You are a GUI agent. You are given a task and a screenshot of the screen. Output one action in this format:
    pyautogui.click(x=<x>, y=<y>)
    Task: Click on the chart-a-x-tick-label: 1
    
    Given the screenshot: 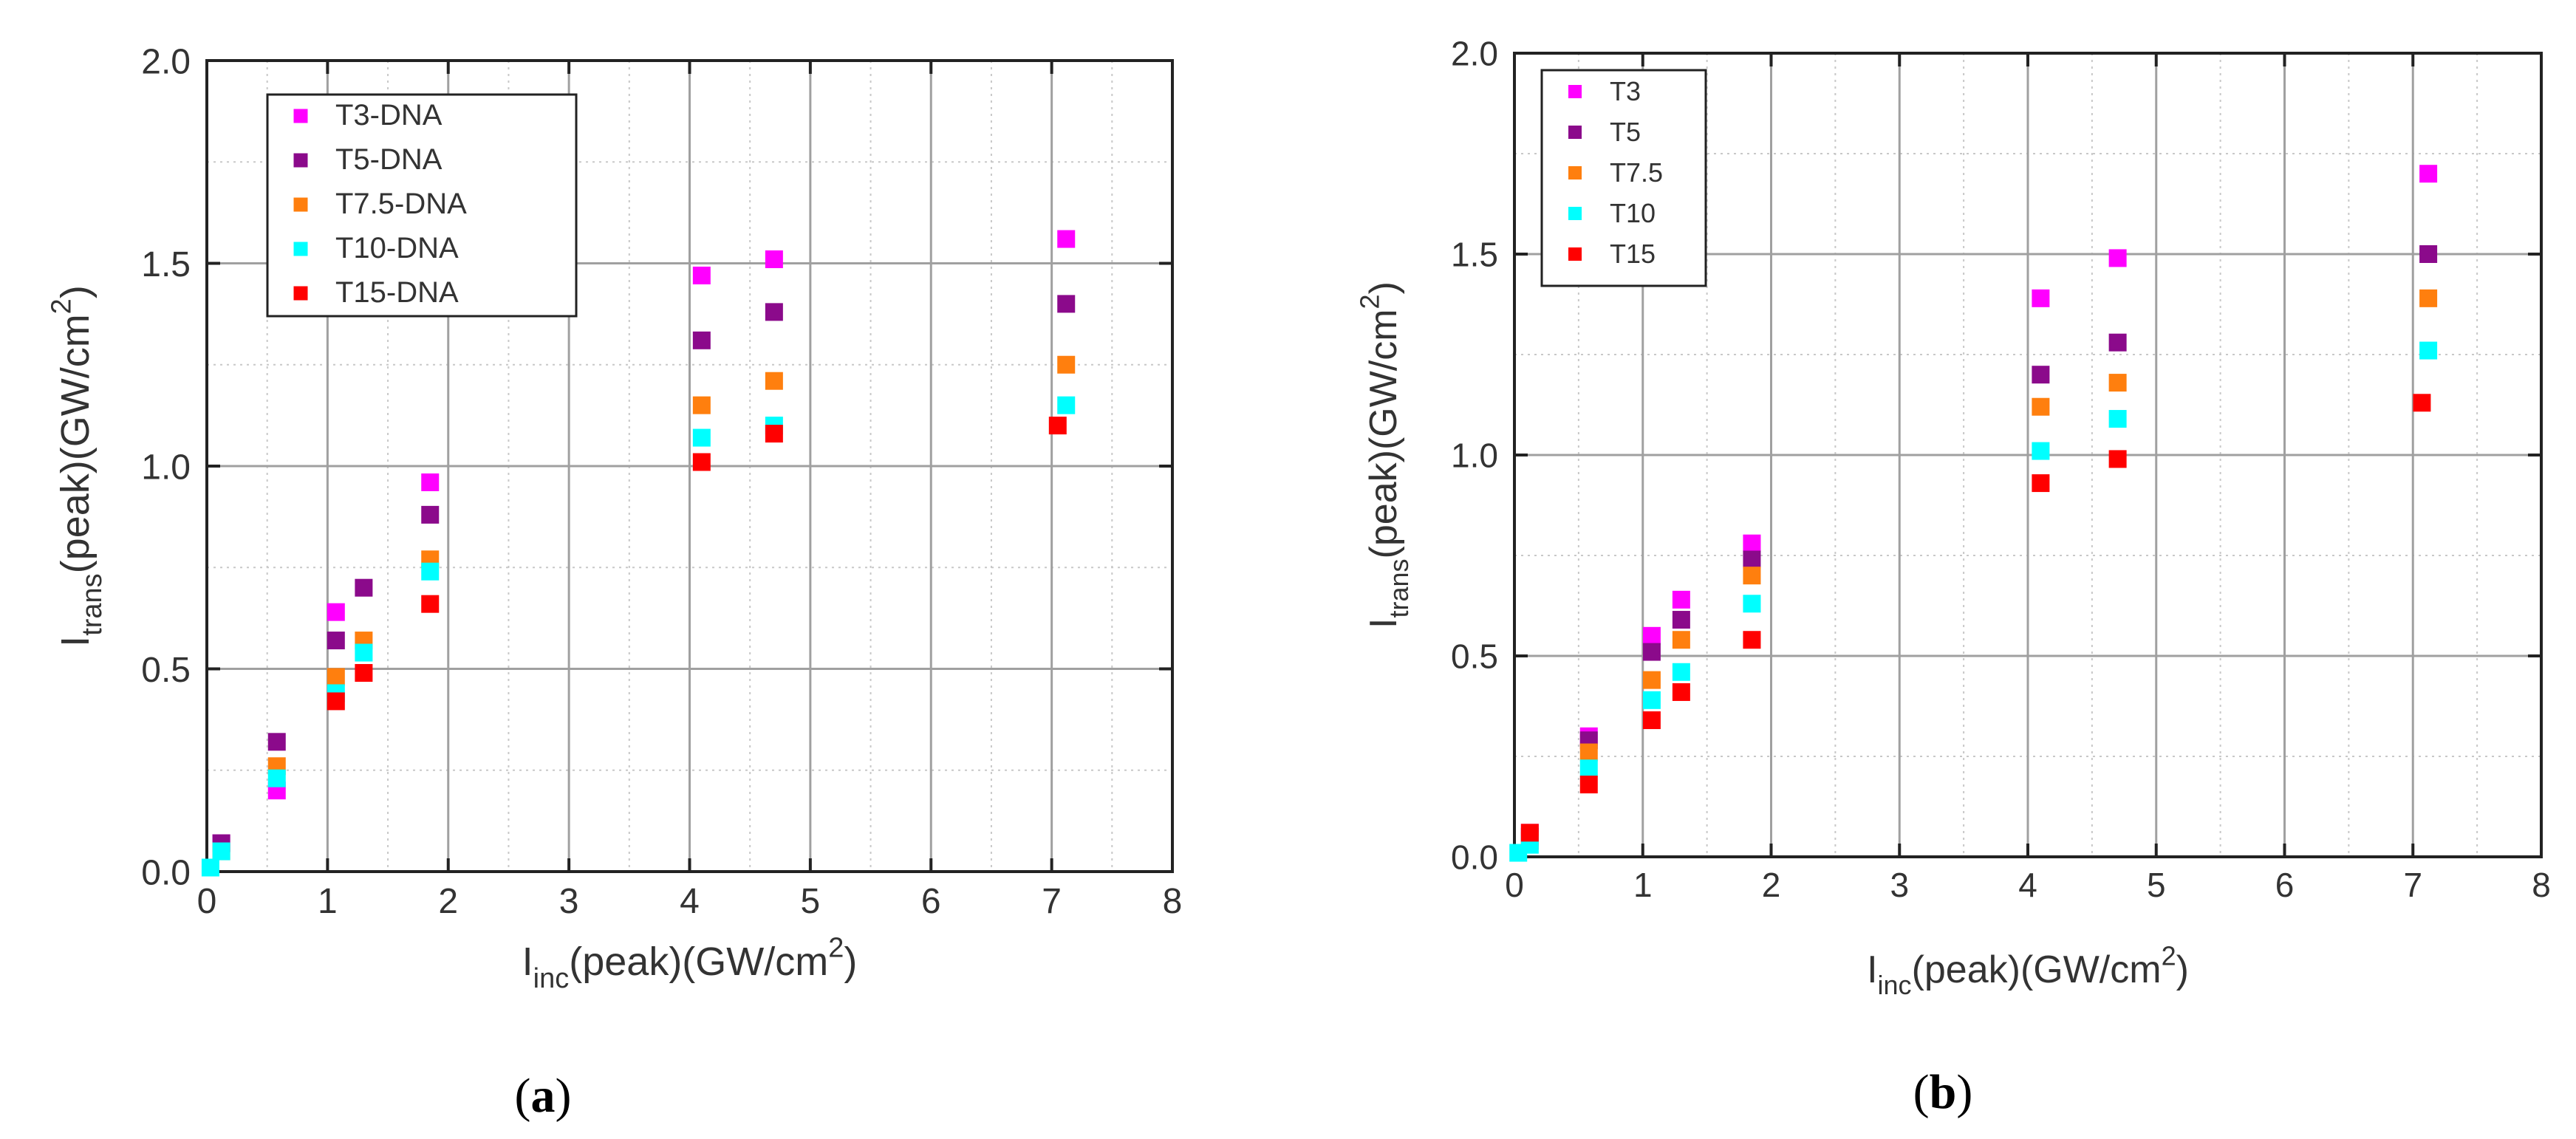 What is the action you would take?
    pyautogui.click(x=328, y=901)
    